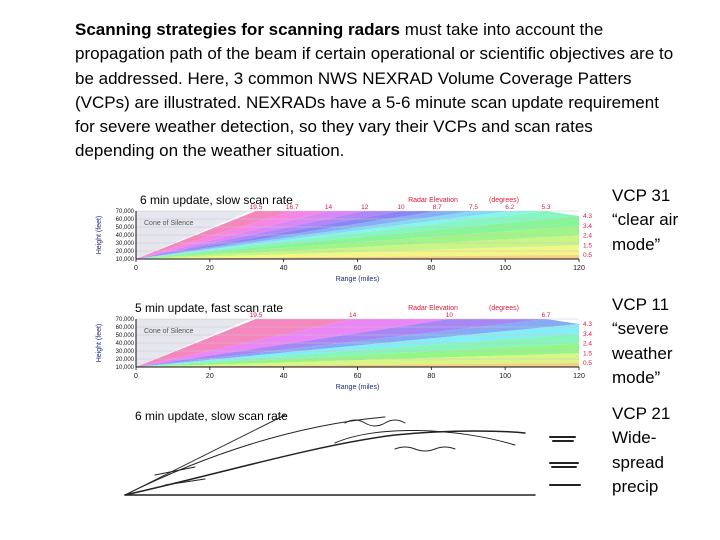 Image resolution: width=720 pixels, height=540 pixels. Describe the element at coordinates (473, 207) in the screenshot. I see `top-elevation-label: 7.5` at that location.